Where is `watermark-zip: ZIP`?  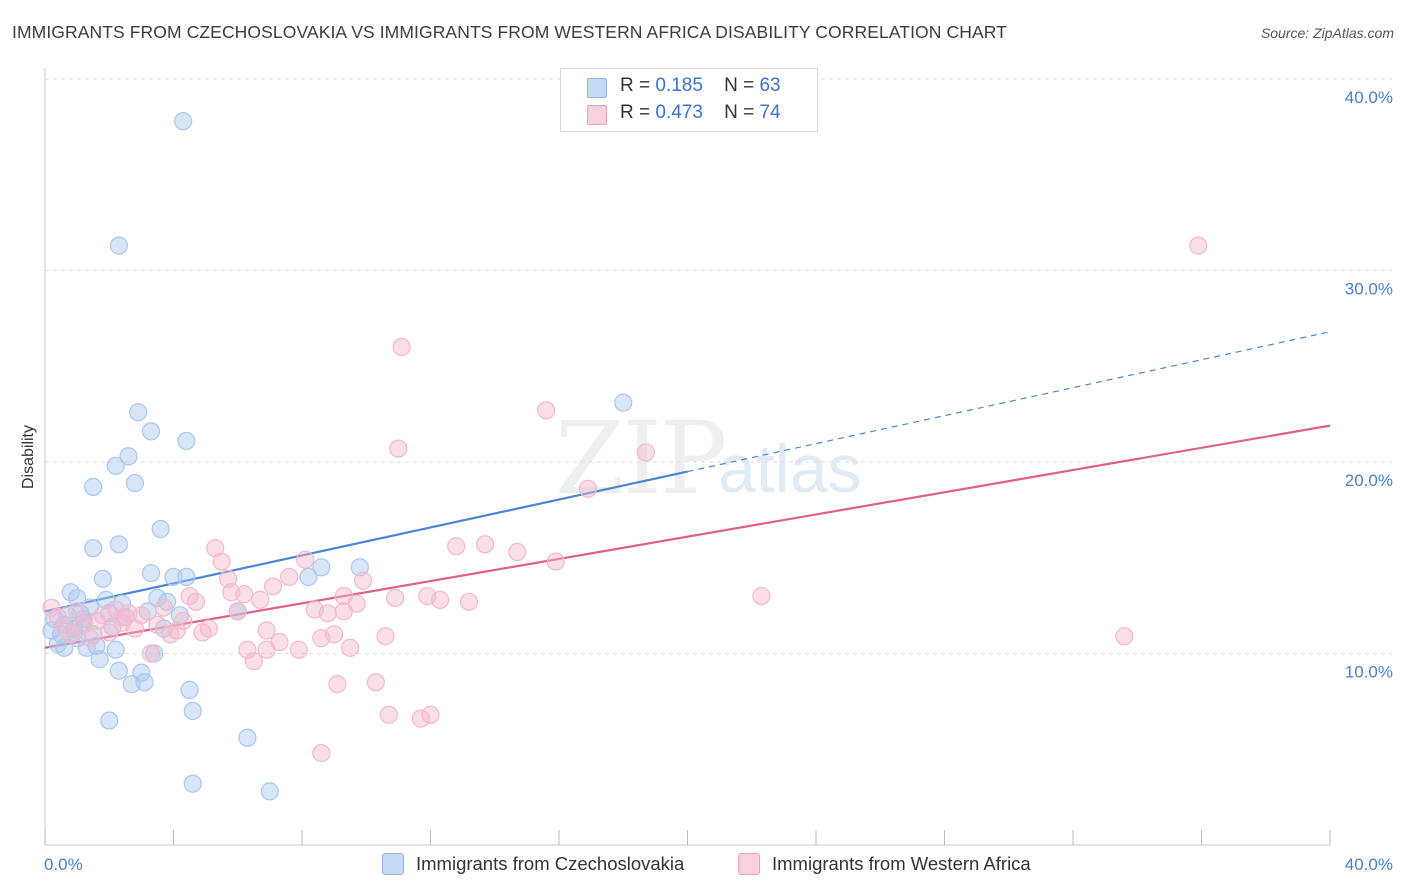
watermark-zip: ZIP is located at coordinates (641, 458).